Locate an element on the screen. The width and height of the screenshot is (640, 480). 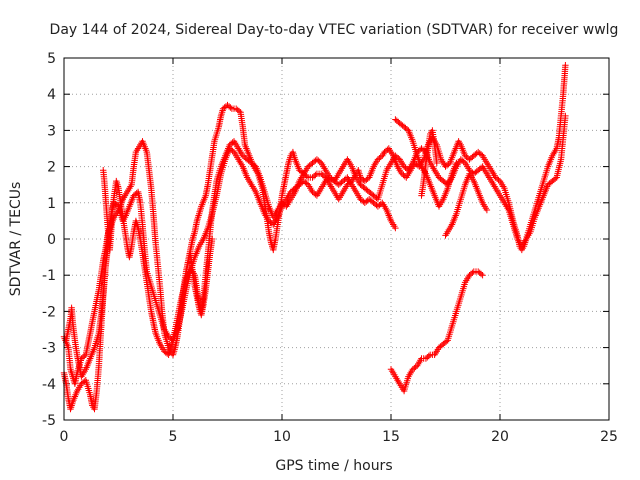
y-axis-label: SDTVAR / TECUs is located at coordinates (16, 239).